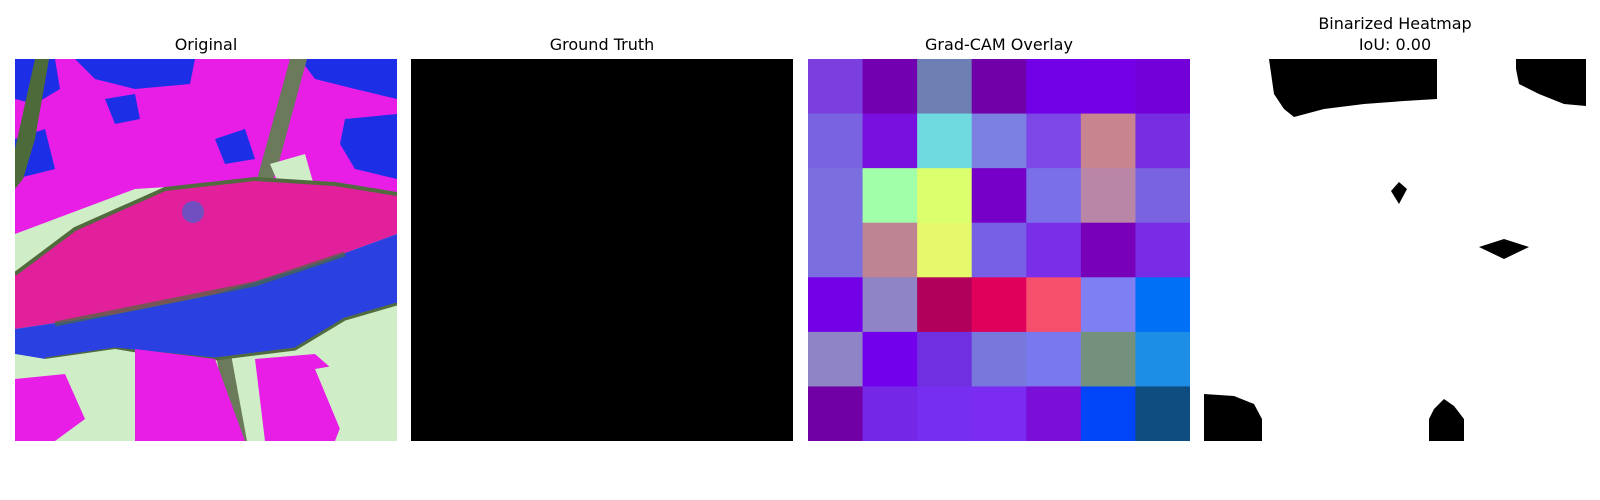 The image size is (1600, 500). What do you see at coordinates (206, 44) in the screenshot?
I see `panel-title-original: Original` at bounding box center [206, 44].